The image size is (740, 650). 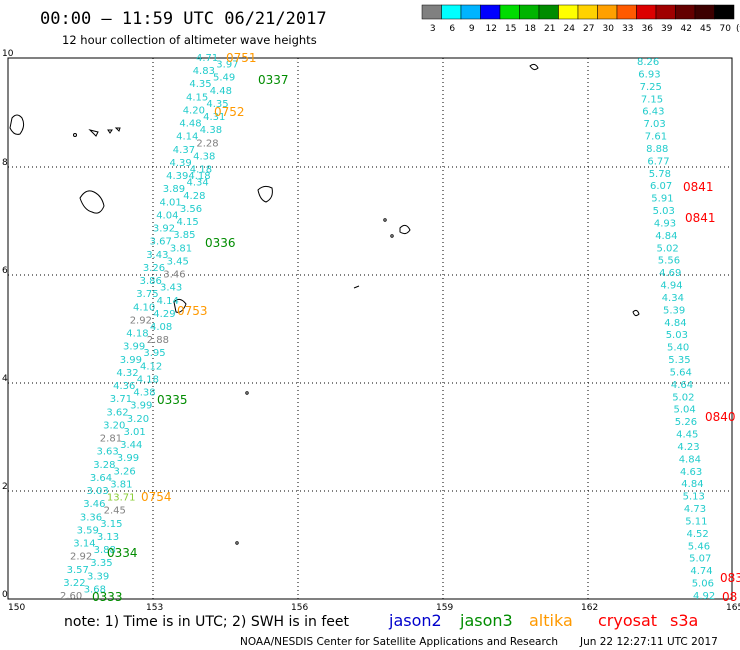 What do you see at coordinates (161, 327) in the screenshot?
I see `wave-height-value: 4.08` at bounding box center [161, 327].